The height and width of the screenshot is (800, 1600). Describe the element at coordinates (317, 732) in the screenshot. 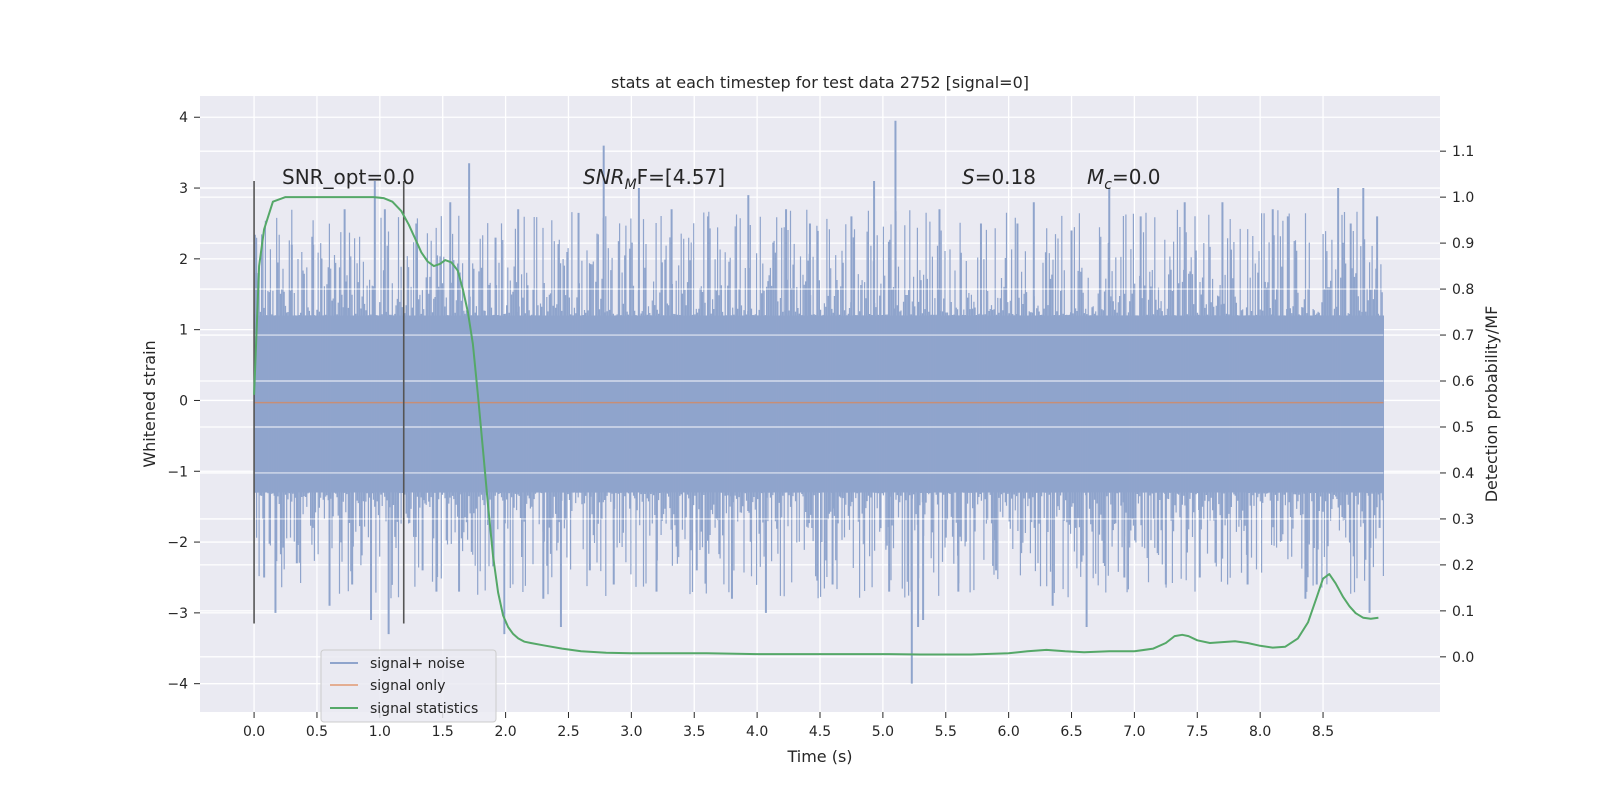

I see `x-tick-label: 0.5` at that location.